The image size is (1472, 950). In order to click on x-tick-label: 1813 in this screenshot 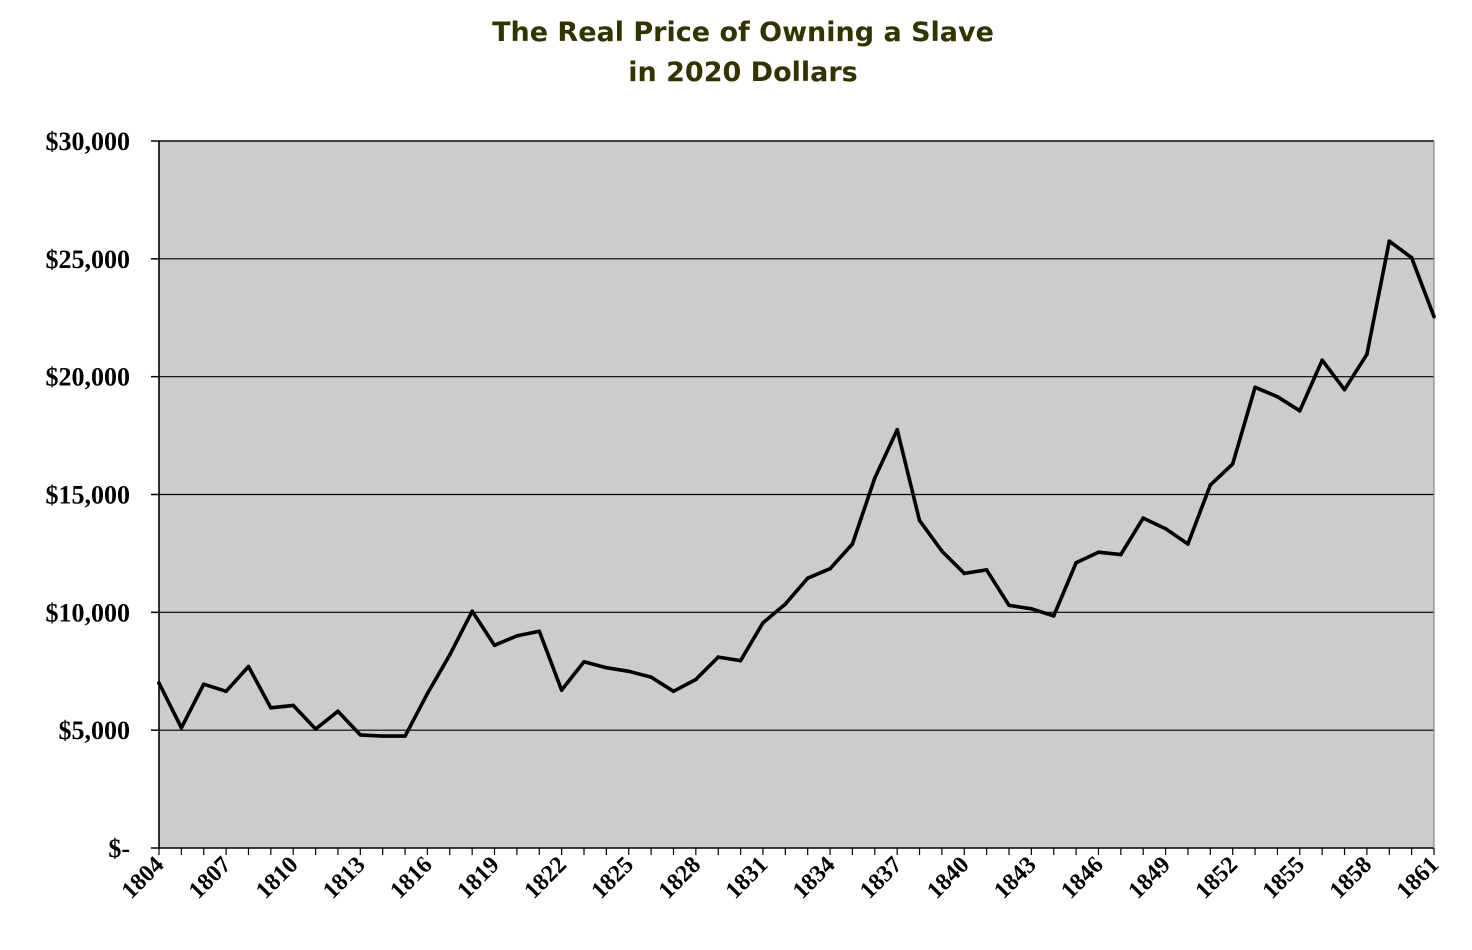, I will do `click(344, 878)`.